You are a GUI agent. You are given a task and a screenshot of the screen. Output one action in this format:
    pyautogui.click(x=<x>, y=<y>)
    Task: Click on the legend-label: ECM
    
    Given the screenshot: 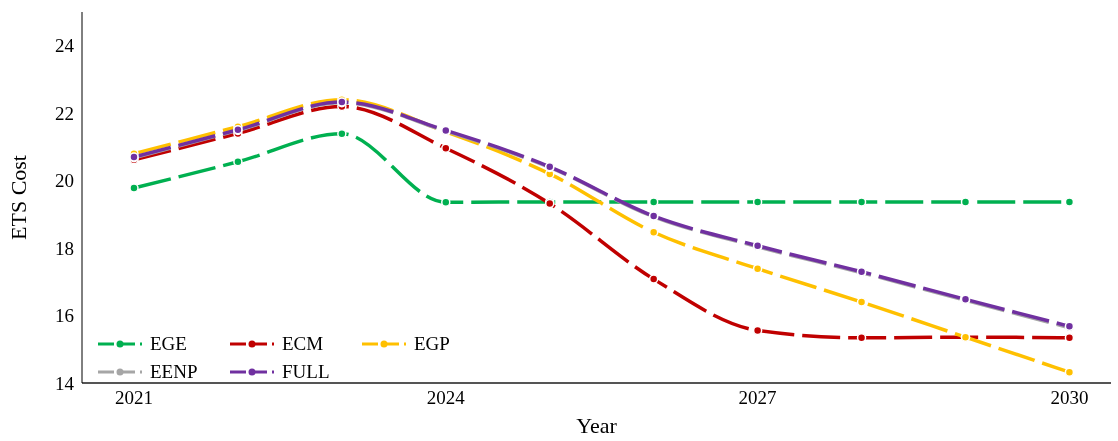 What is the action you would take?
    pyautogui.click(x=303, y=344)
    